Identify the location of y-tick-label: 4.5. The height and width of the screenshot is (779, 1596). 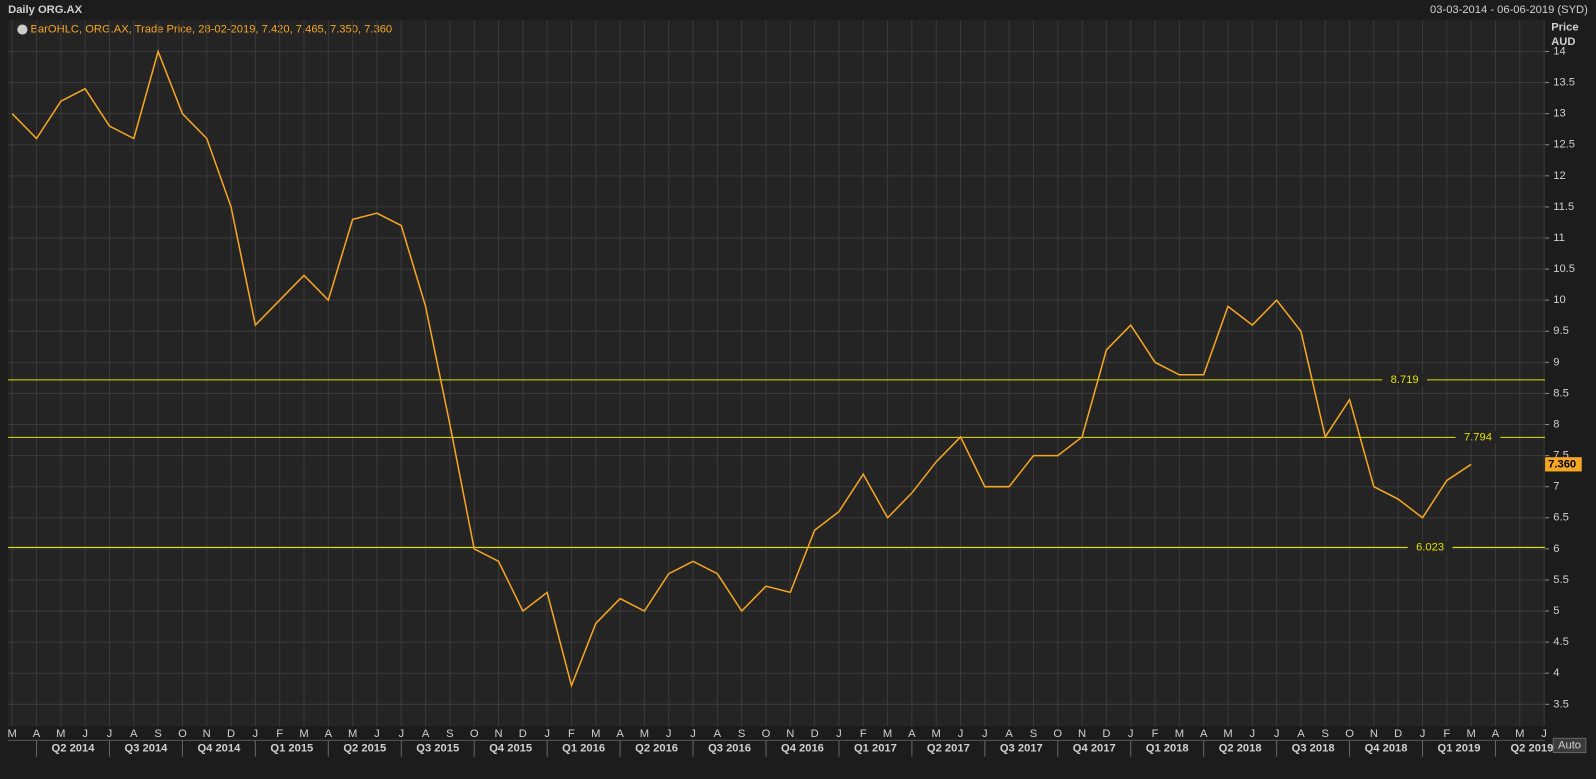
(1561, 642).